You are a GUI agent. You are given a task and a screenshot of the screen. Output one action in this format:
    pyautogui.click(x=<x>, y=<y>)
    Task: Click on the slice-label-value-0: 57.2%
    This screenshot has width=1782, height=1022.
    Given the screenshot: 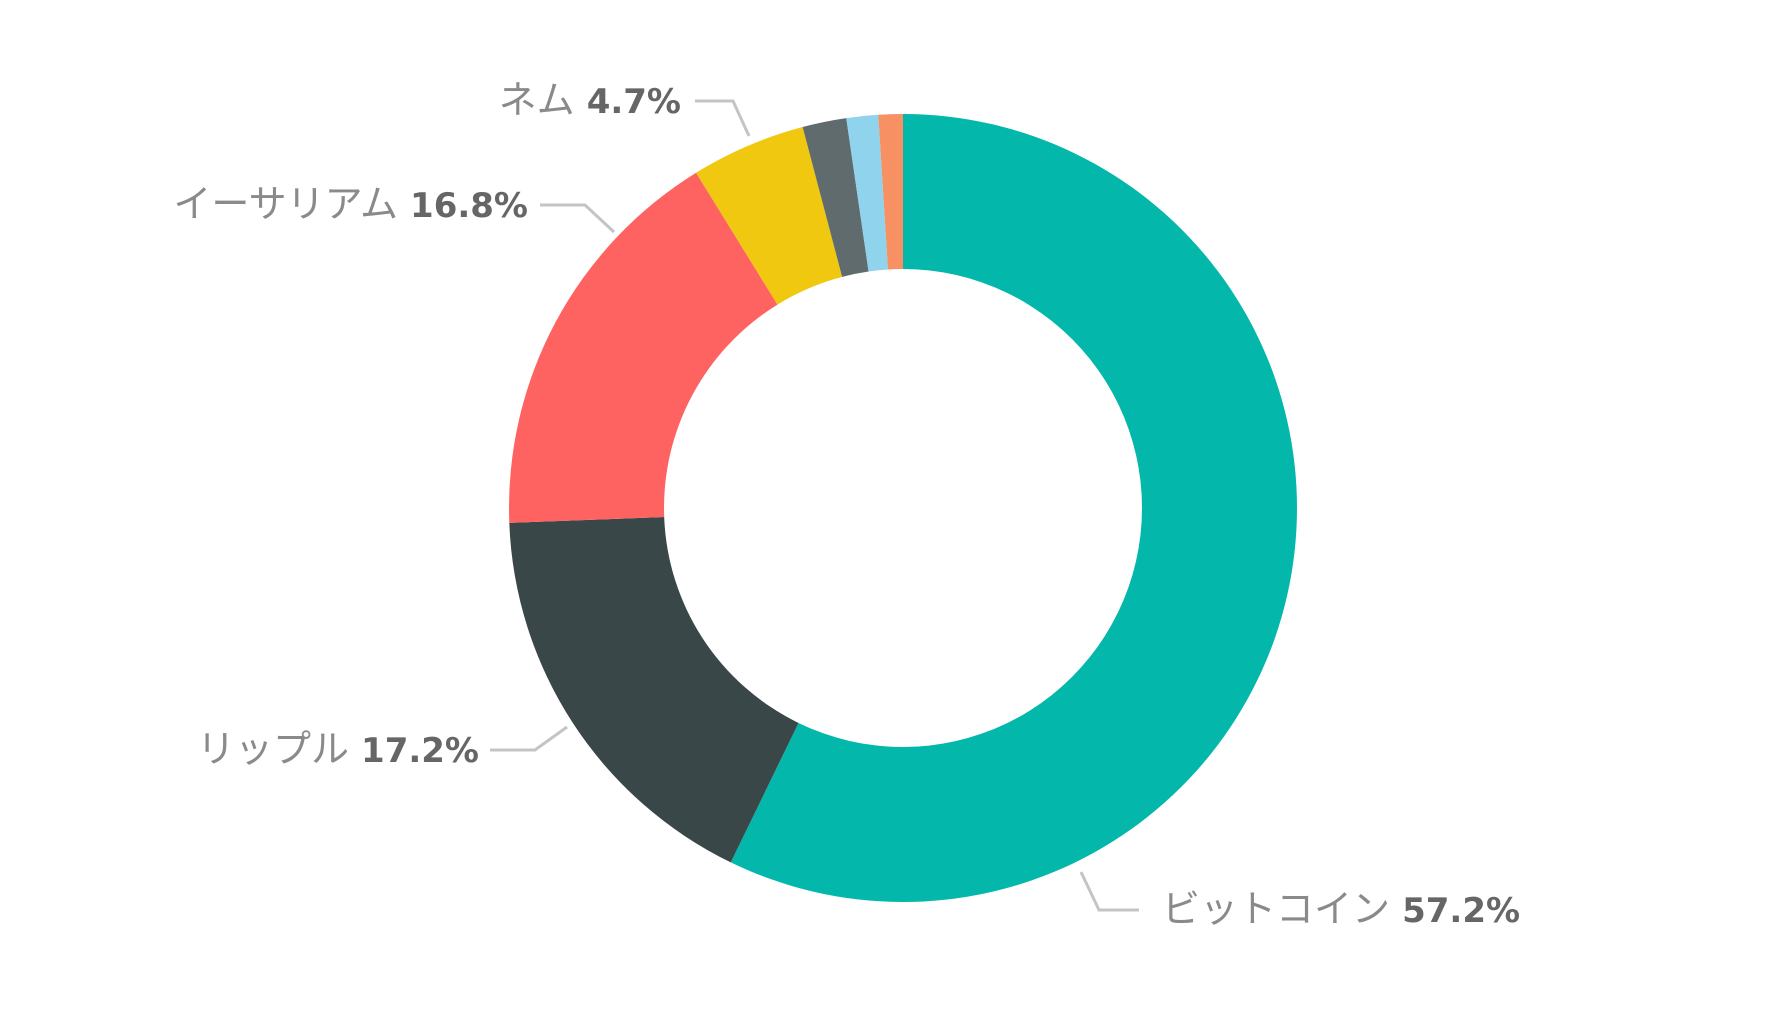 What is the action you would take?
    pyautogui.click(x=1461, y=911)
    